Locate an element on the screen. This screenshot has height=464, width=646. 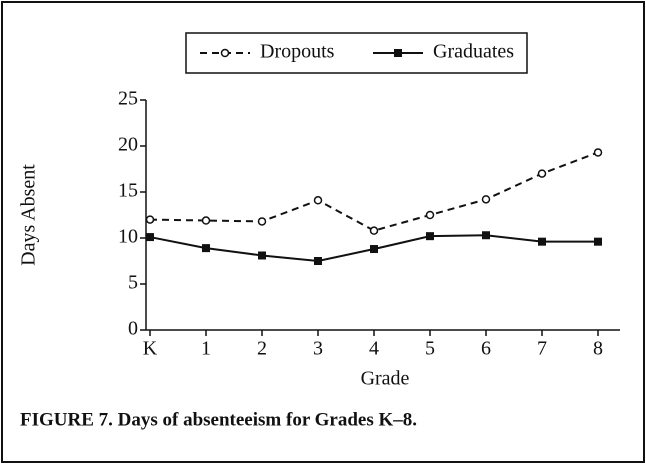
legend-label: Graduates is located at coordinates (473, 52).